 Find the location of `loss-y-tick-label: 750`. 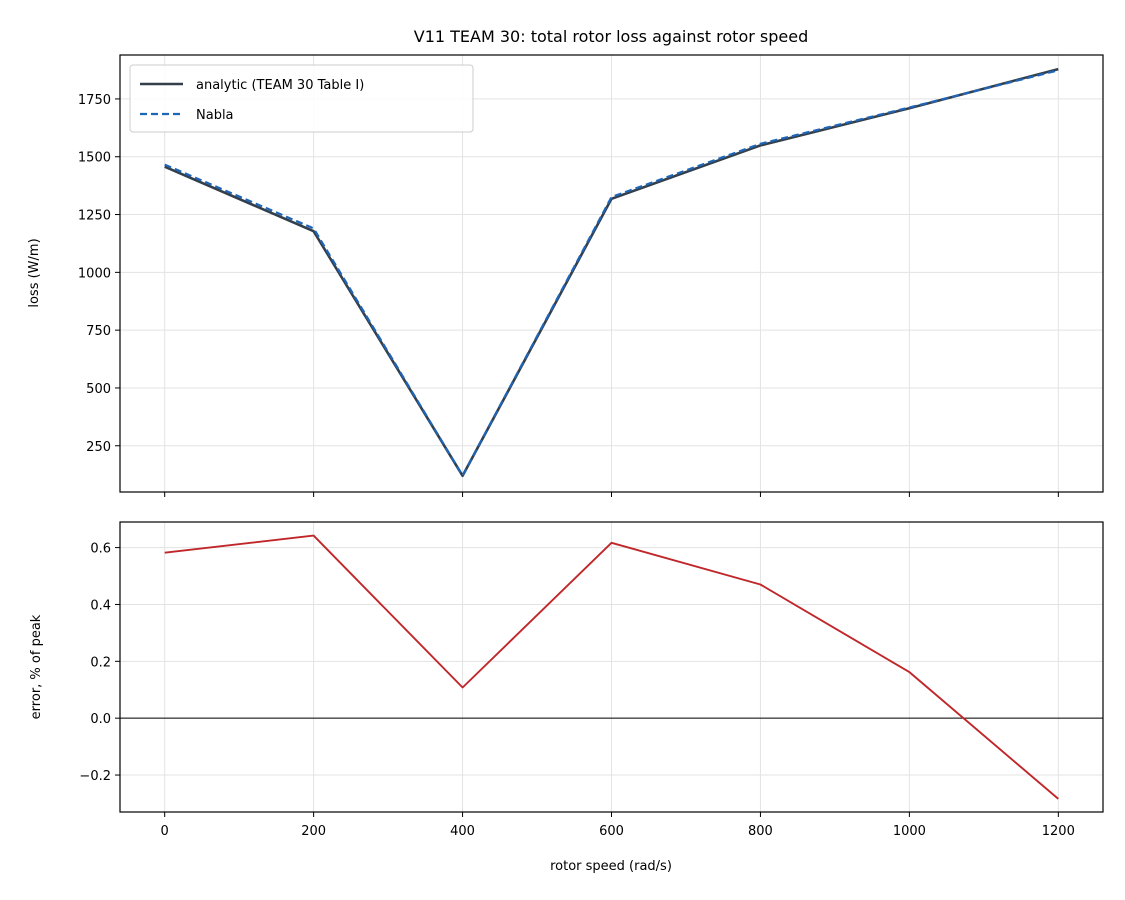

loss-y-tick-label: 750 is located at coordinates (98, 331).